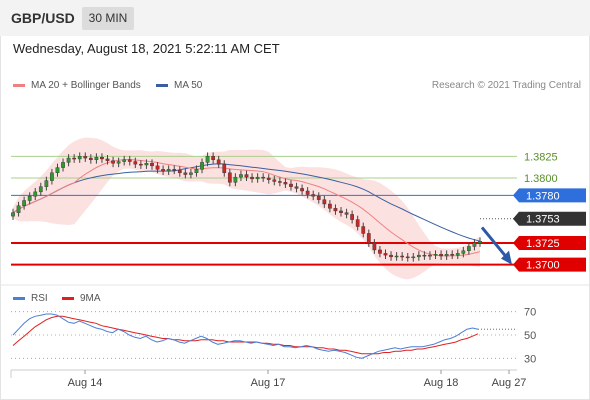 The image size is (590, 400). Describe the element at coordinates (494, 242) in the screenshot. I see `forecast-arrow-shaft` at that location.